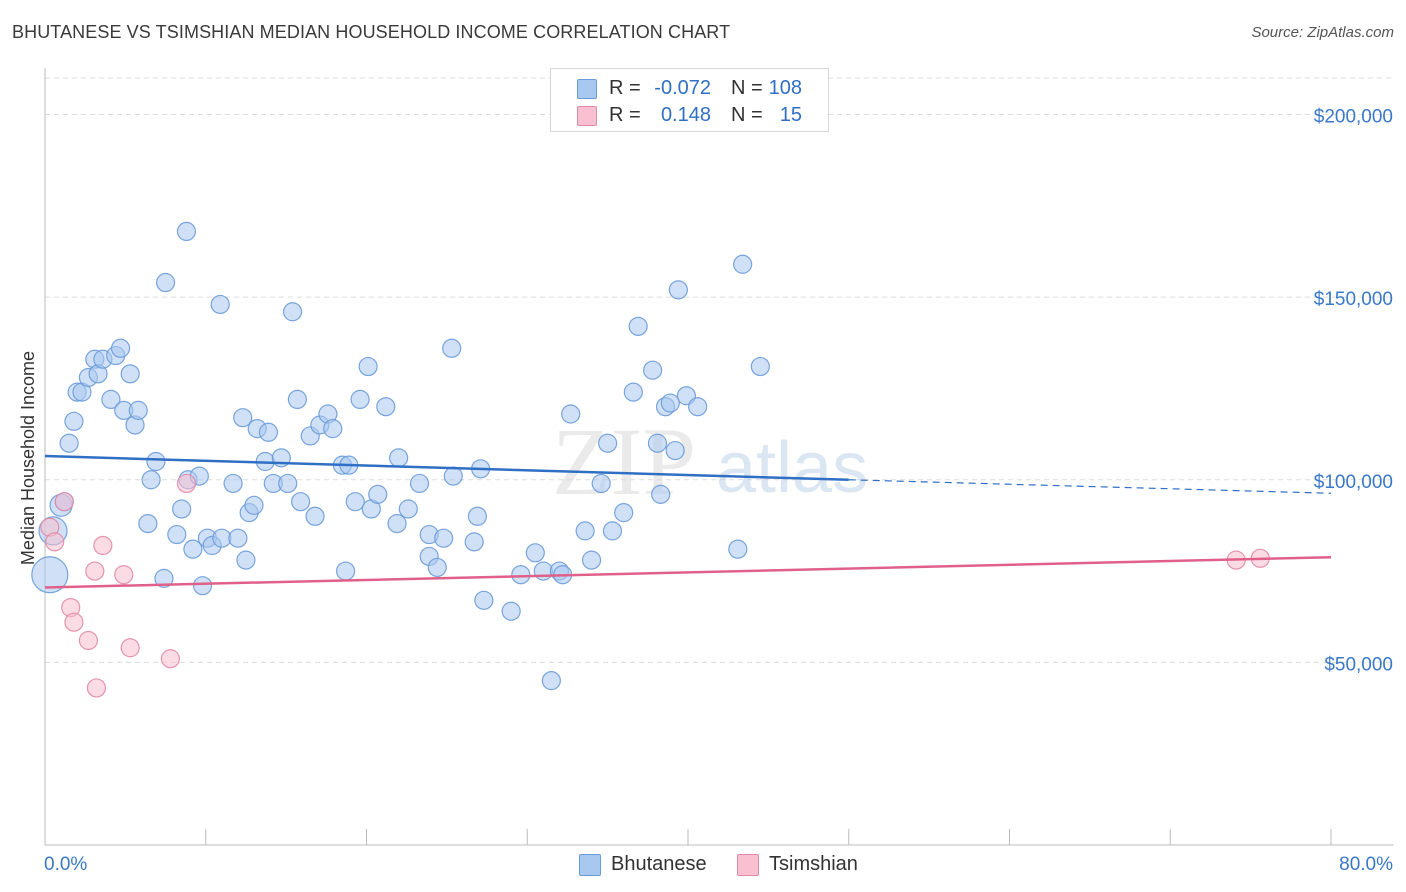 The width and height of the screenshot is (1406, 892). I want to click on x-tick-label: 0.0%, so click(65, 864).